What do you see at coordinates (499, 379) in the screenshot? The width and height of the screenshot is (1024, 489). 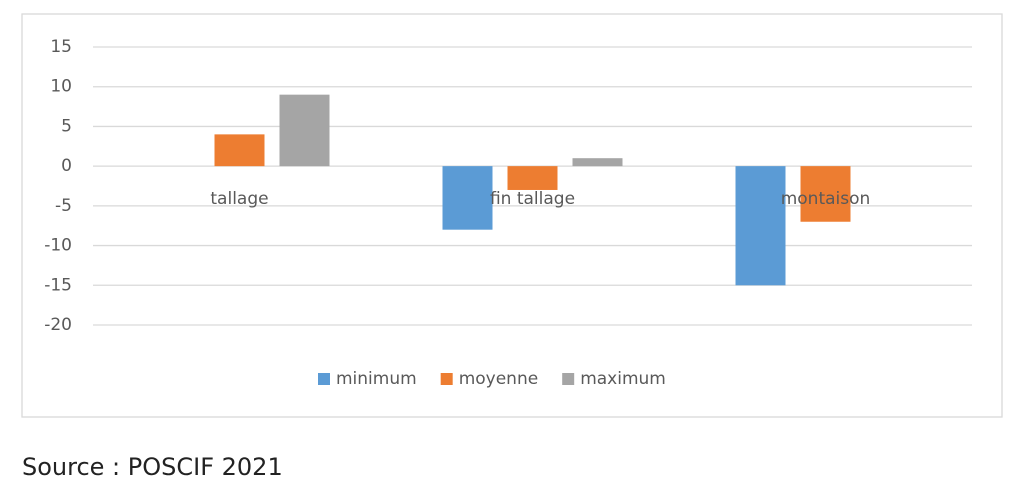 I see `legend-label: moyenne` at bounding box center [499, 379].